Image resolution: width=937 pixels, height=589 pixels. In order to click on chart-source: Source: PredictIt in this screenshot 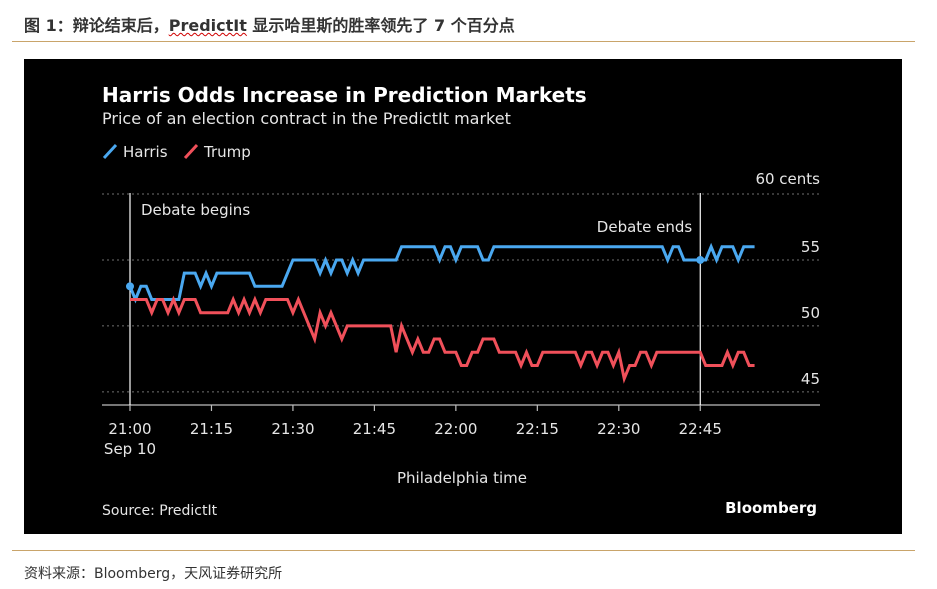, I will do `click(160, 511)`.